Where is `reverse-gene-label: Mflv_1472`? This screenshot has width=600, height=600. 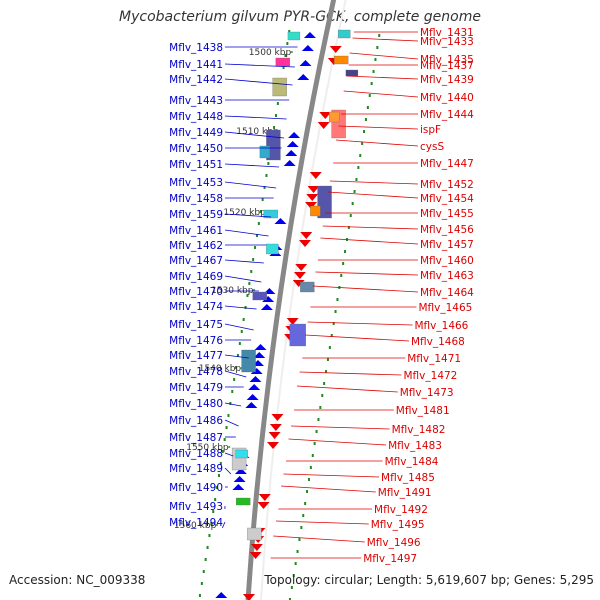
reverse-gene-label: Mflv_1472 is located at coordinates (431, 376).